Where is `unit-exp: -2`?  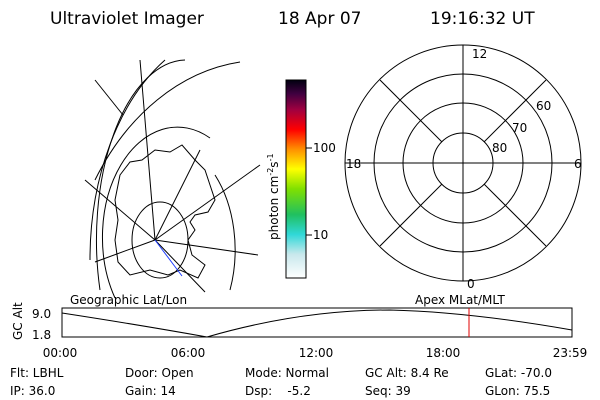
unit-exp: -2 is located at coordinates (270, 172).